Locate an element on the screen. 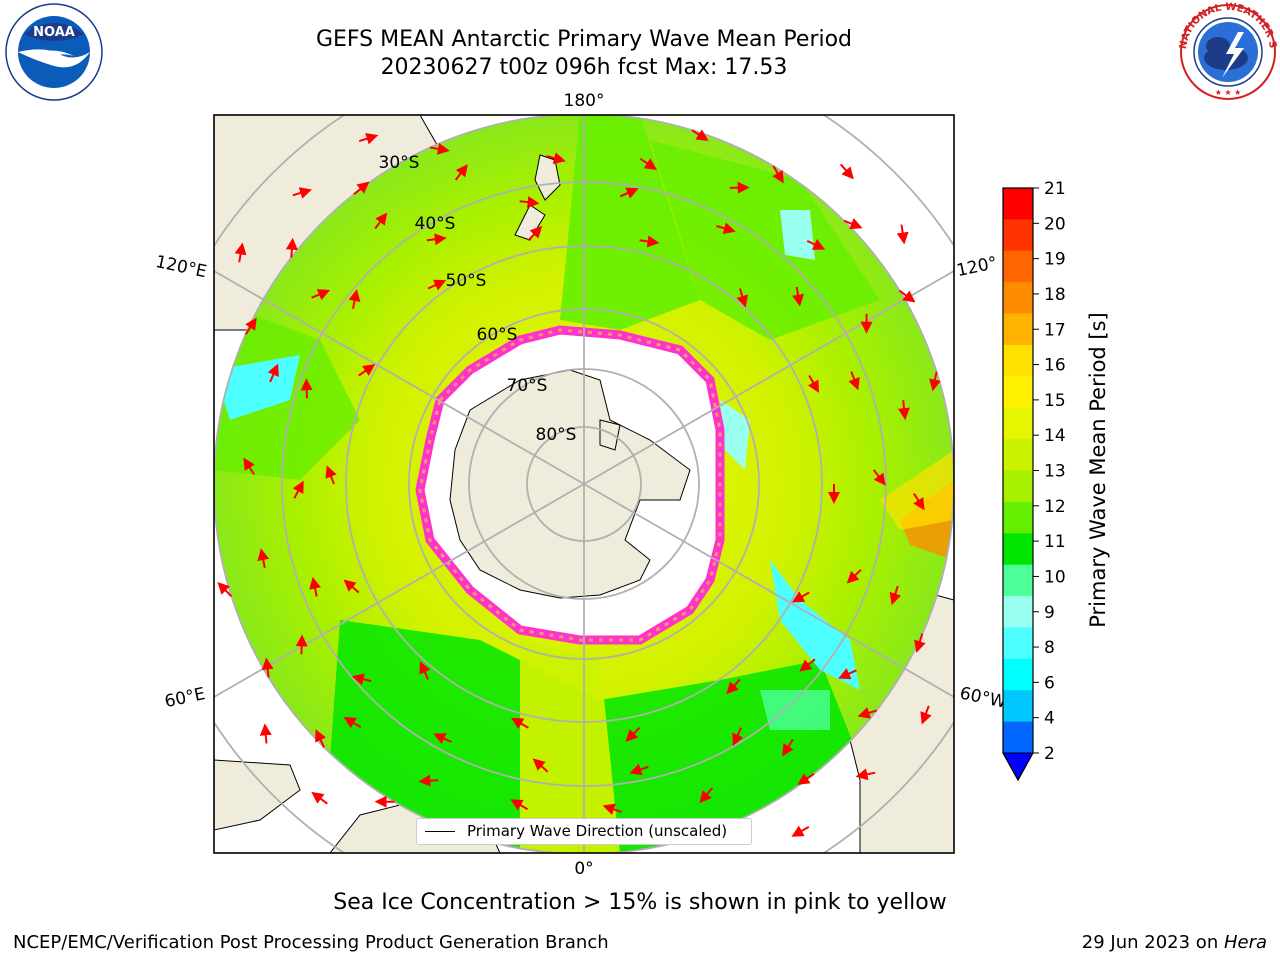 Image resolution: width=1280 pixels, height=960 pixels. colorbar-extend-triangle is located at coordinates (1018, 767).